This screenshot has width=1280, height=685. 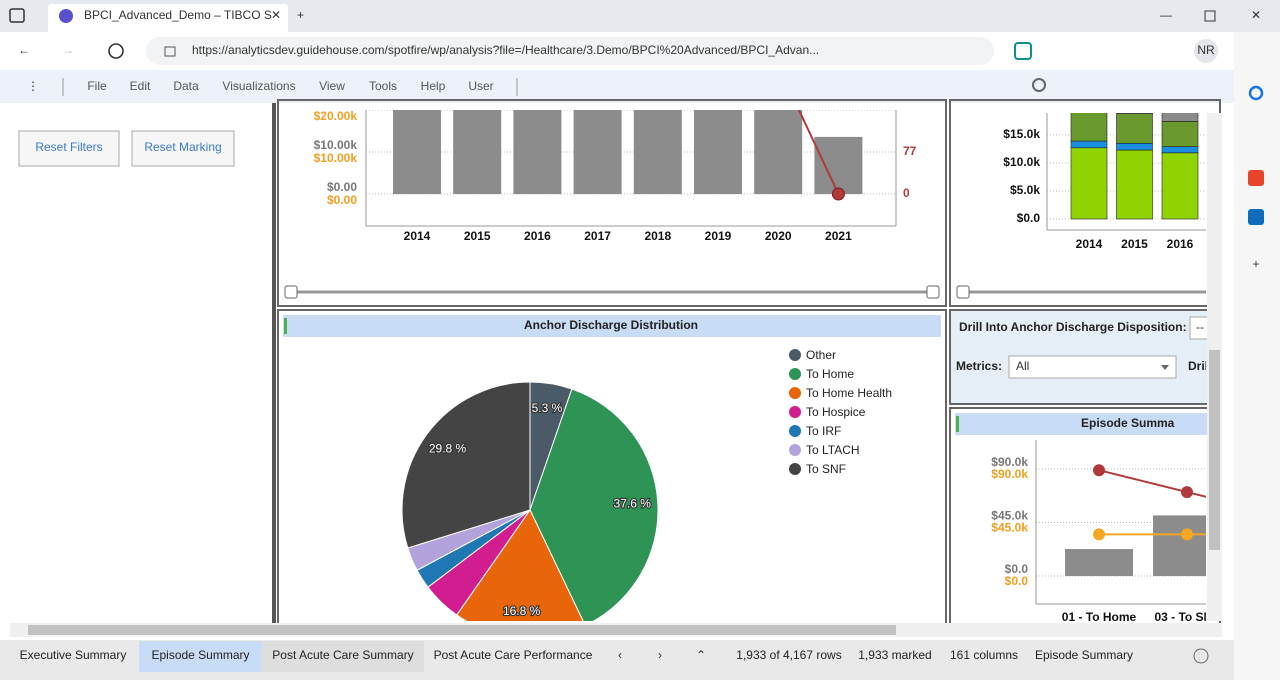 What do you see at coordinates (140, 86) in the screenshot?
I see `menu-item: Edit` at bounding box center [140, 86].